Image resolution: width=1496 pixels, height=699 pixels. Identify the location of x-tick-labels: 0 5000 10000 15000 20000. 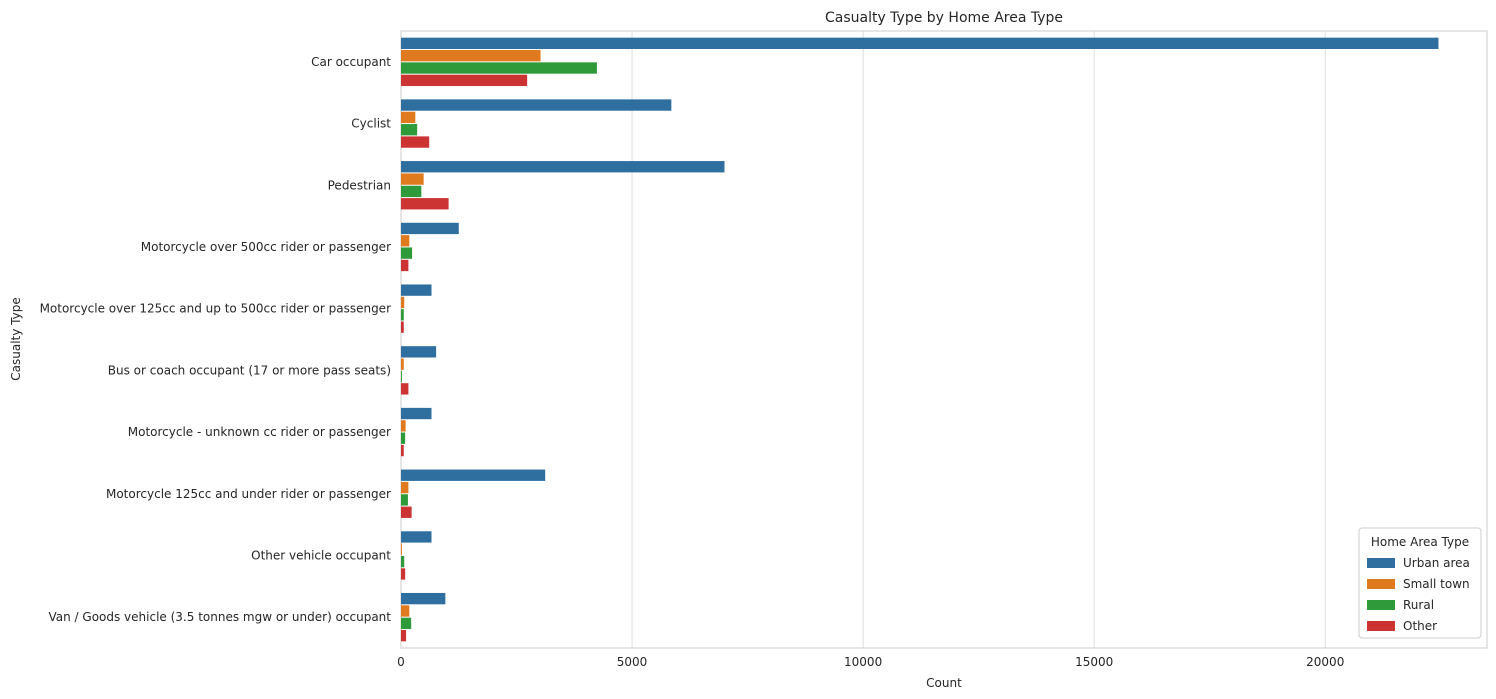
(870, 662).